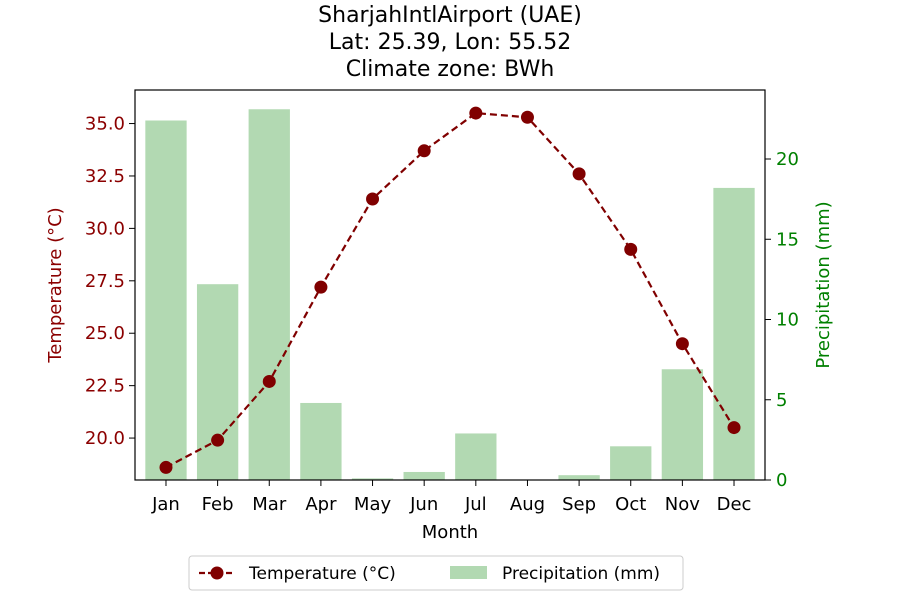  What do you see at coordinates (787, 320) in the screenshot?
I see `precipitation-tick-label: 10` at bounding box center [787, 320].